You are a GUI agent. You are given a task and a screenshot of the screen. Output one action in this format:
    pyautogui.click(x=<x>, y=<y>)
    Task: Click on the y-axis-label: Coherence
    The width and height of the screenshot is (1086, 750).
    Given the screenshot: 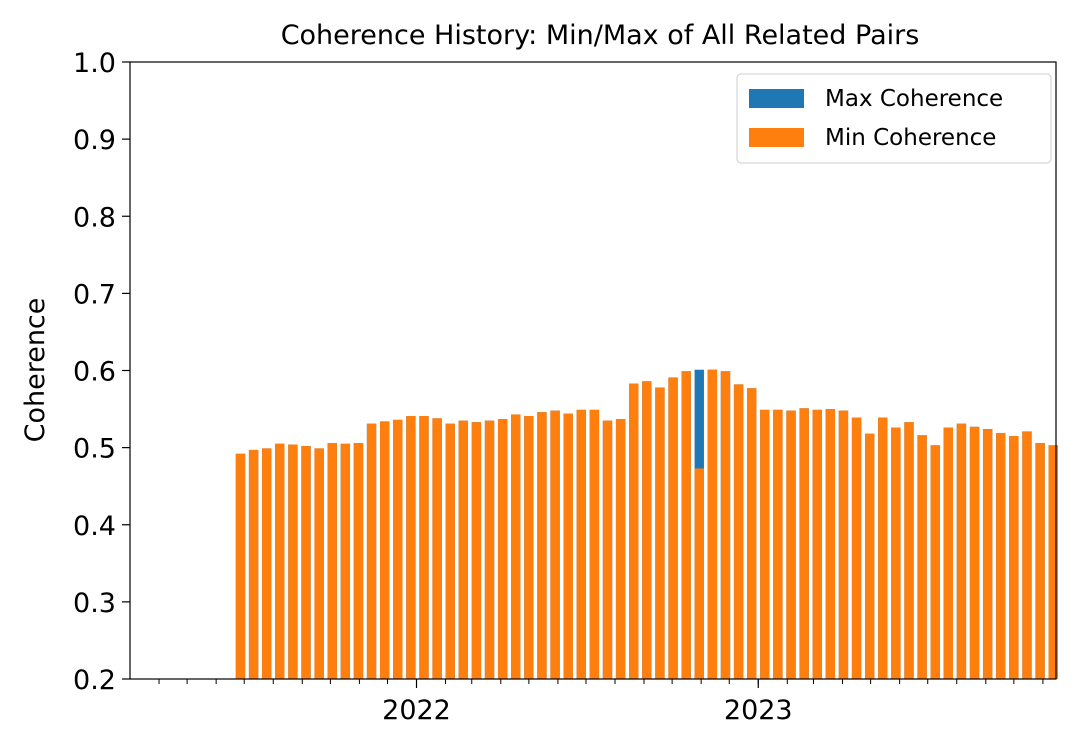 What is the action you would take?
    pyautogui.click(x=35, y=370)
    